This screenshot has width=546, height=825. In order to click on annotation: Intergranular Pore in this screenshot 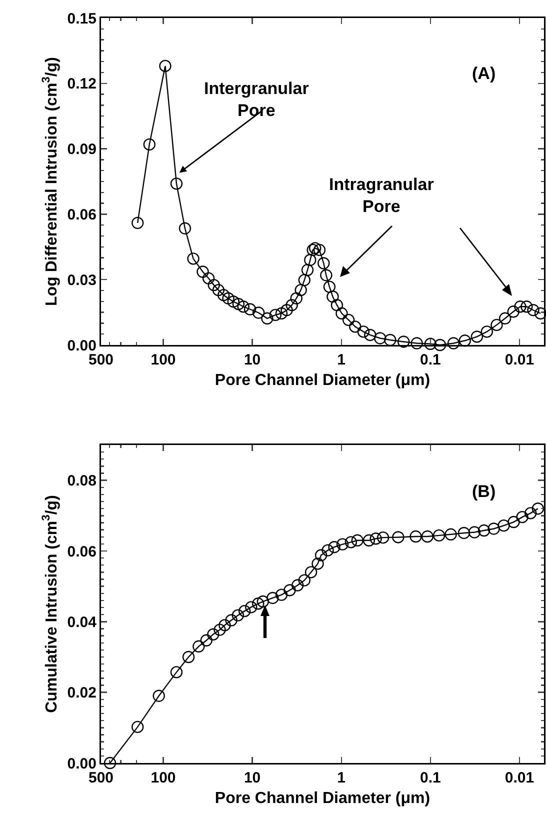, I will do `click(257, 99)`.